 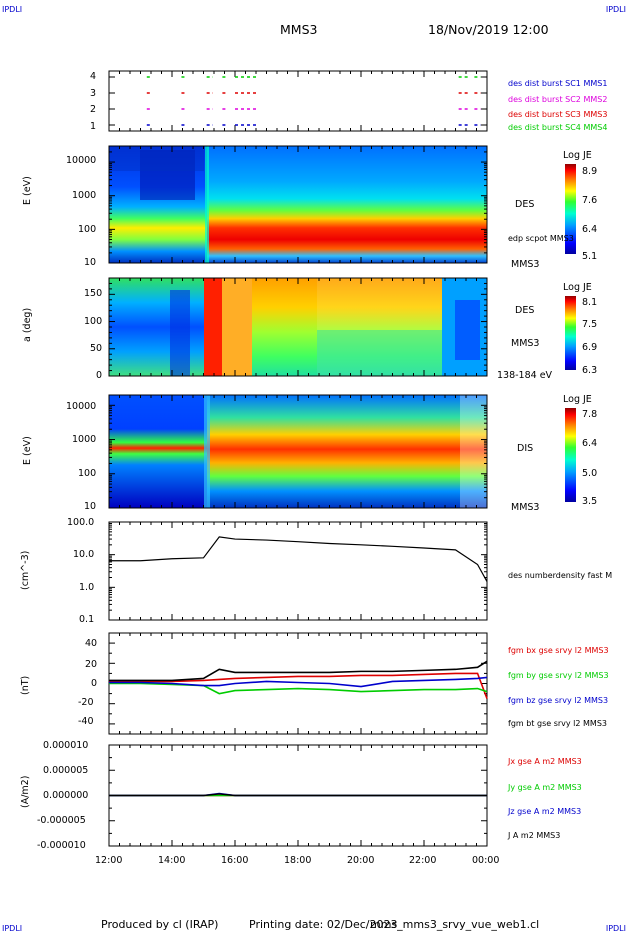 What do you see at coordinates (87, 587) in the screenshot?
I see `density-ytick-1: 1.0` at bounding box center [87, 587].